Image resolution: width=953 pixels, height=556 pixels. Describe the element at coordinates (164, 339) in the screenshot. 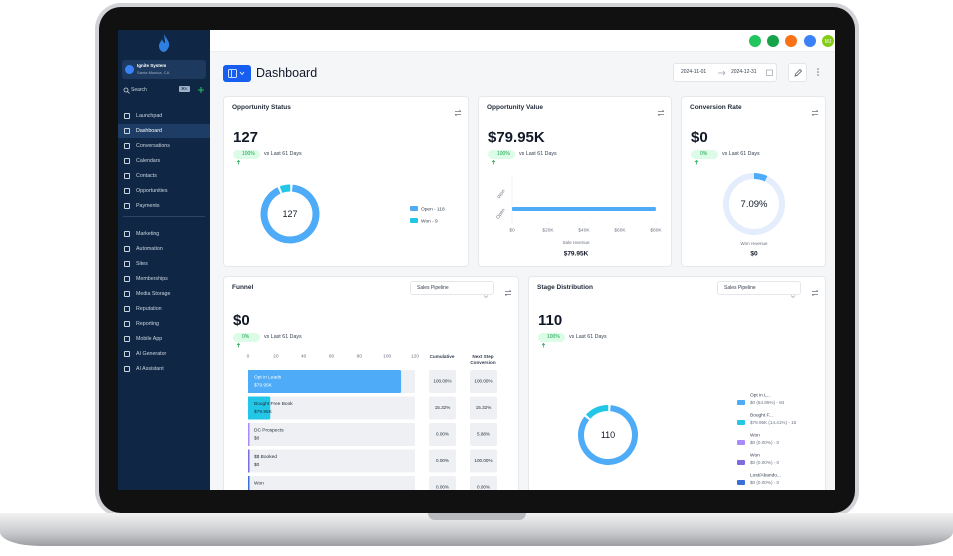

I see `nav-item: Mobile App` at that location.